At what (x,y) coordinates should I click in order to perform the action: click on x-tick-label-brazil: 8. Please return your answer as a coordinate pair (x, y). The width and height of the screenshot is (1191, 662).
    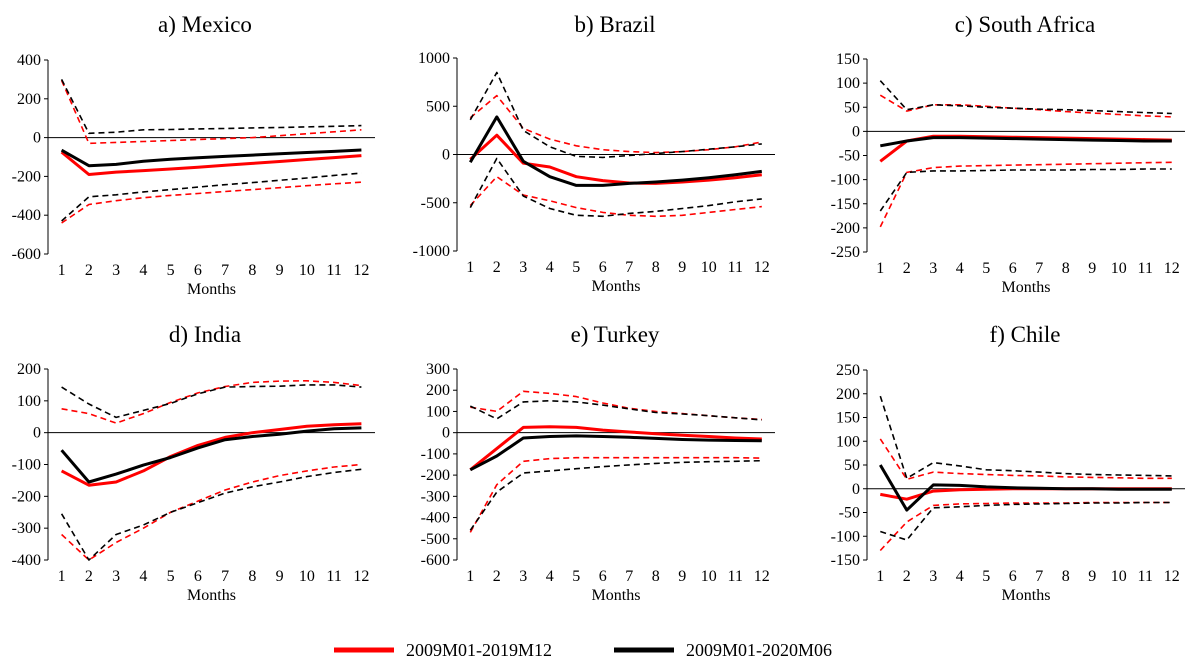
    Looking at the image, I should click on (656, 267).